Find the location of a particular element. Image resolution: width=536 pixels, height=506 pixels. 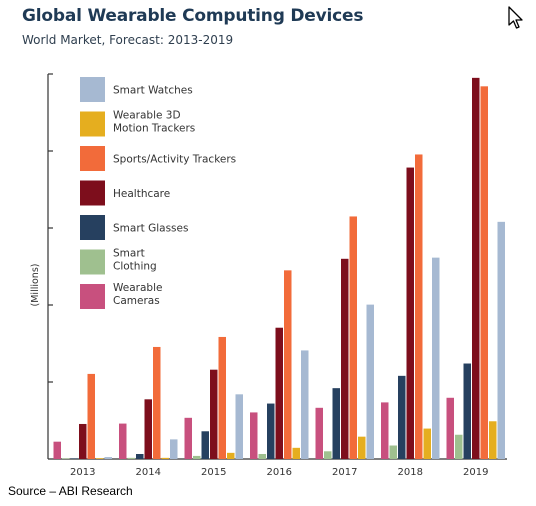

x-tick-label-2016: 2016 is located at coordinates (279, 472).